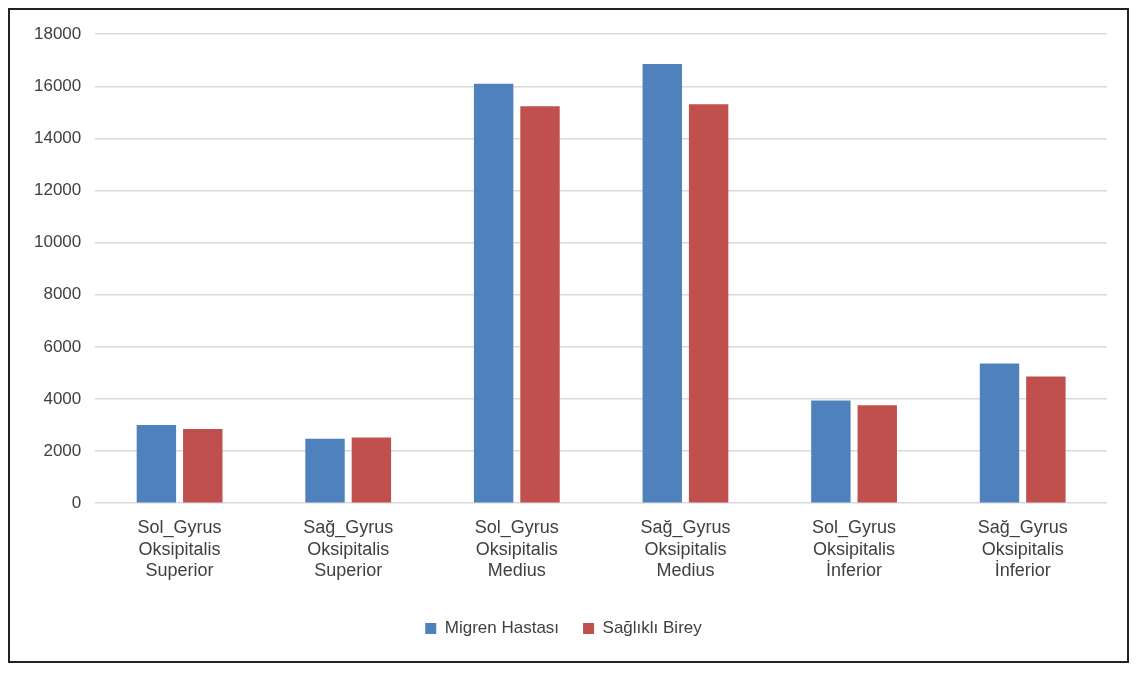 This screenshot has width=1141, height=675. I want to click on legend-label: Sağlıklı Birey, so click(652, 628).